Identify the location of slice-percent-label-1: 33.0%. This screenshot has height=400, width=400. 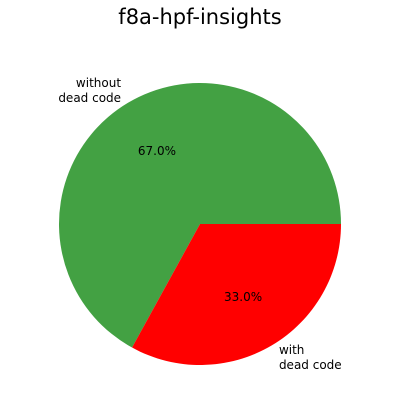
(243, 297).